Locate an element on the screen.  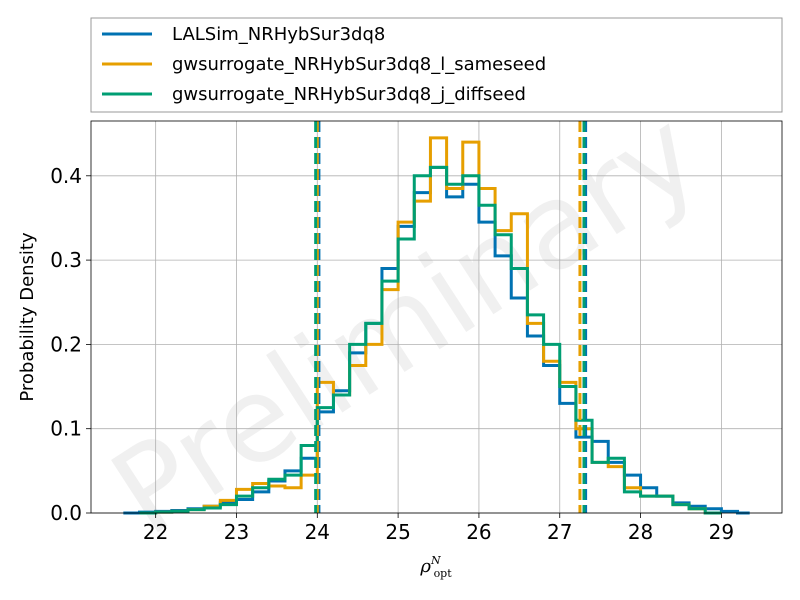
x-tick-label: 24 is located at coordinates (317, 532).